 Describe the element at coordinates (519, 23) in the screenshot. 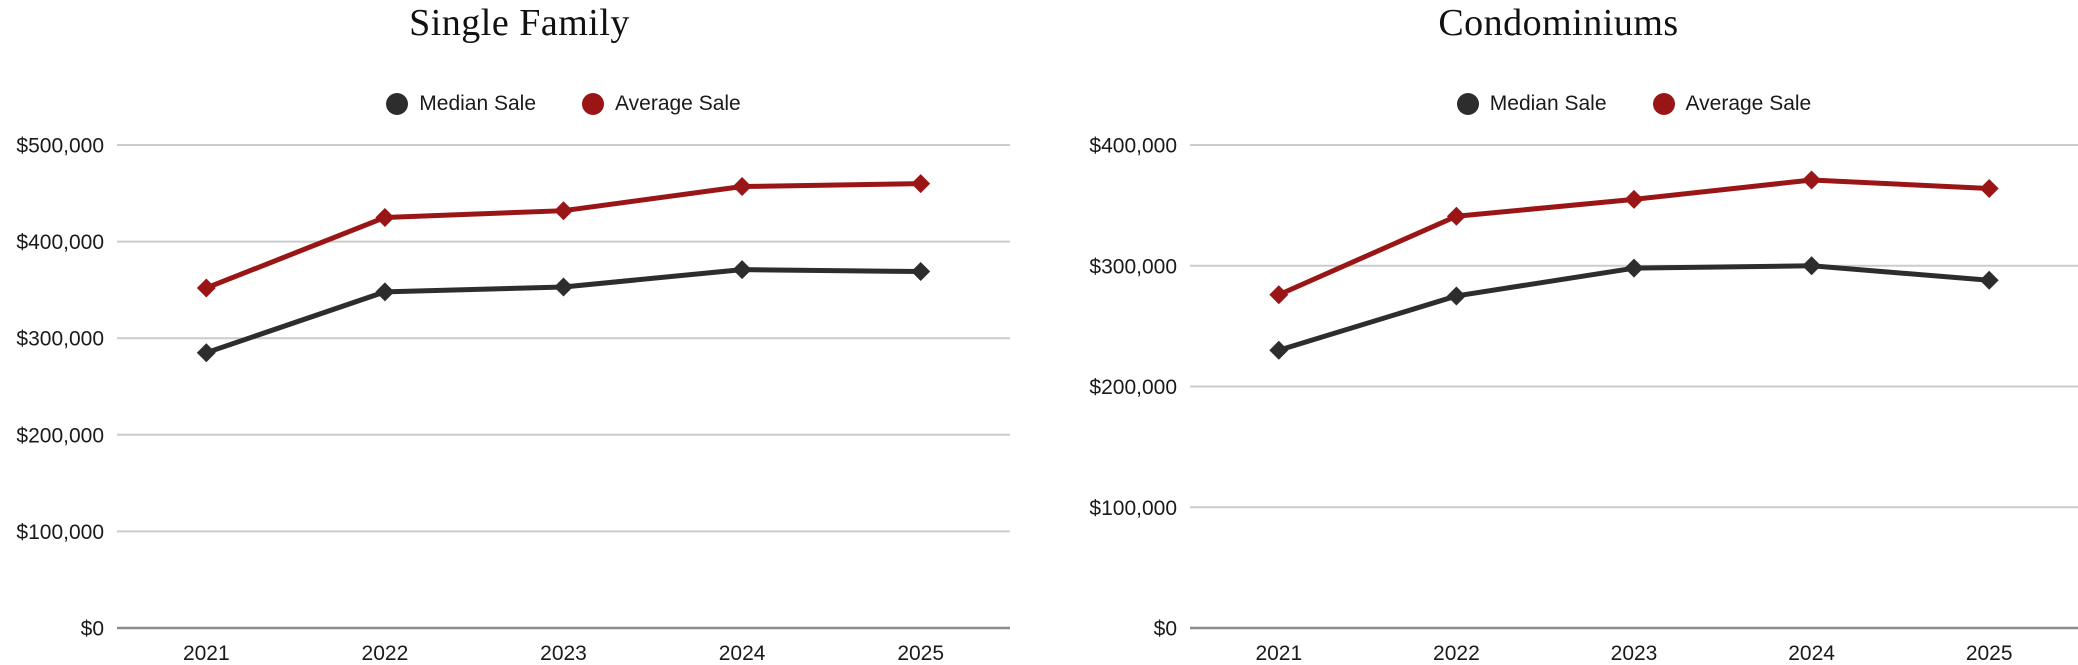

I see `chart-title-single-family: Single Family` at that location.